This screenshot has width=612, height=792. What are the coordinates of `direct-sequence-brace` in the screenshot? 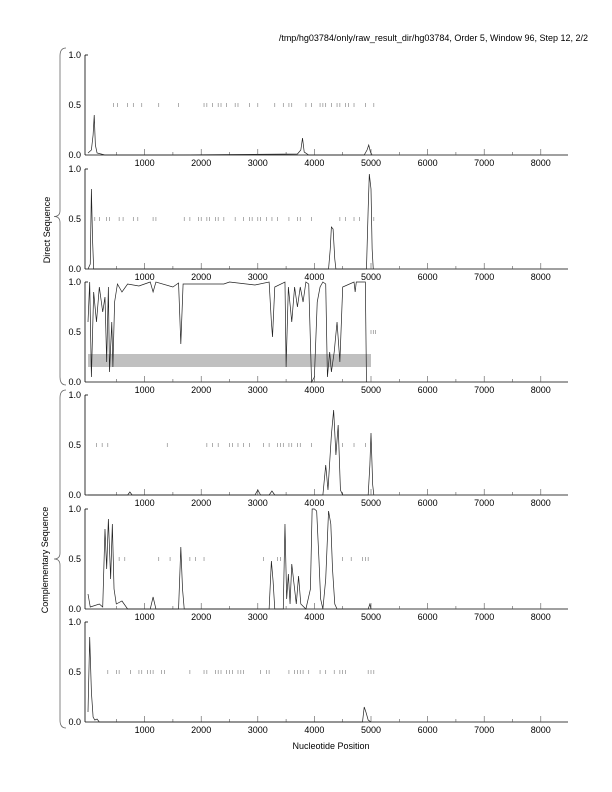 It's located at (60, 216).